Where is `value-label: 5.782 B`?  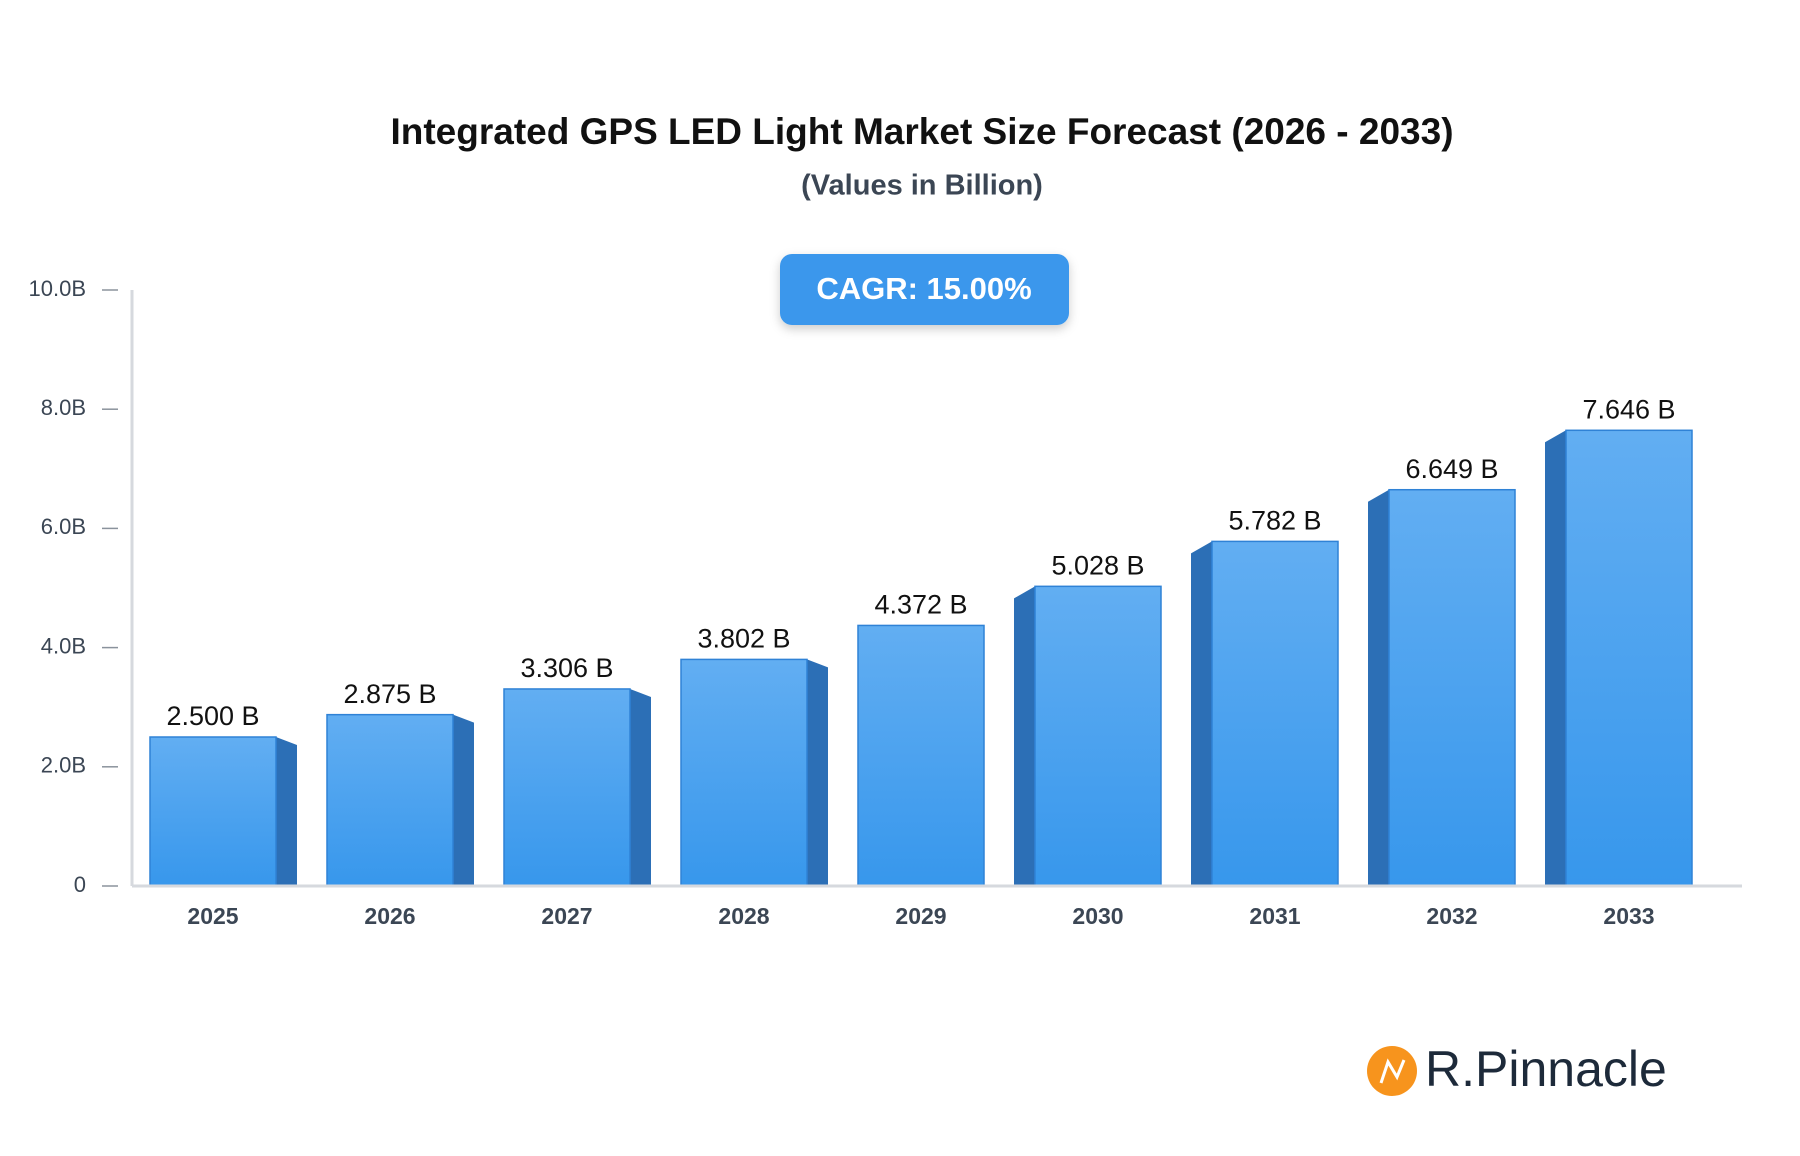
value-label: 5.782 B is located at coordinates (1274, 521).